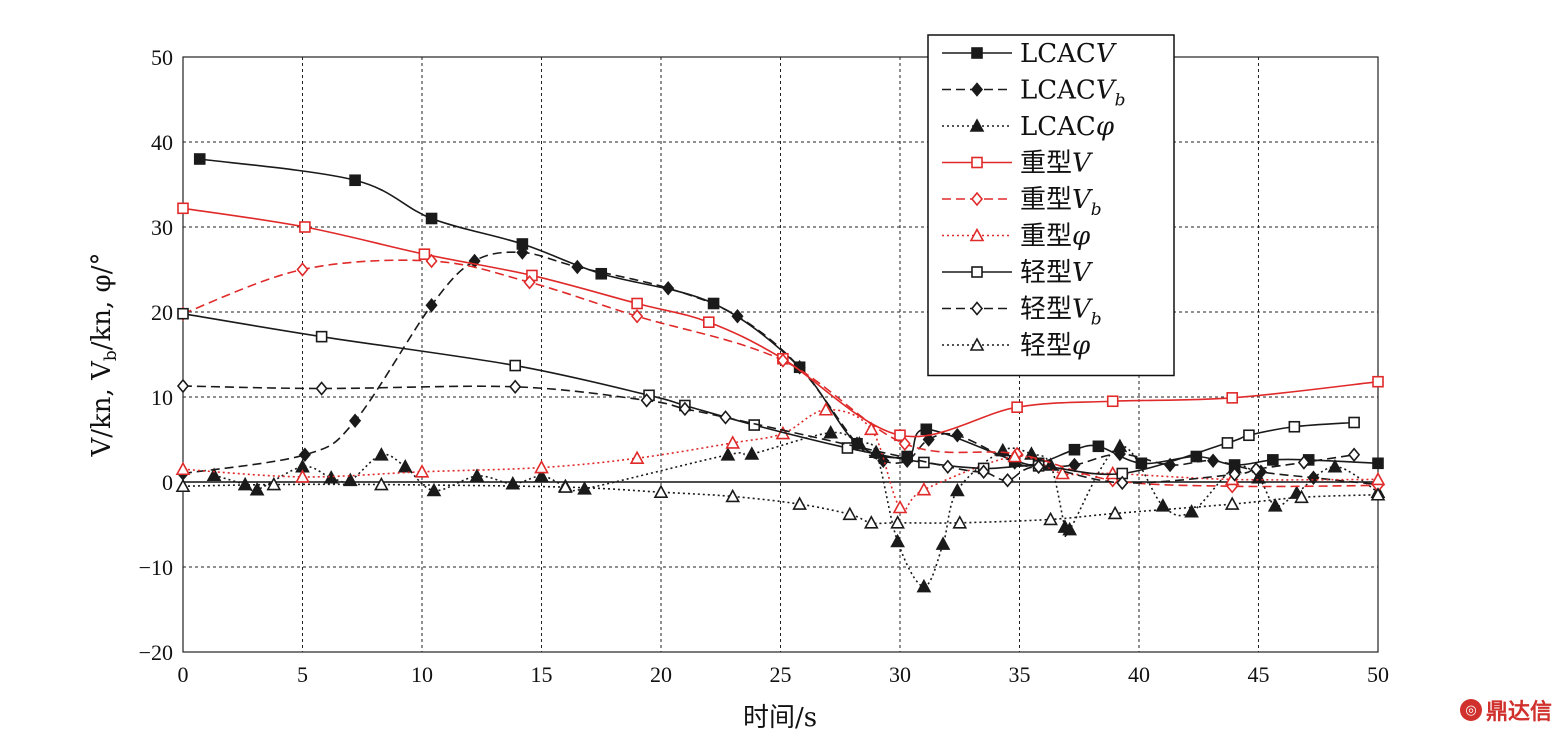  What do you see at coordinates (183, 674) in the screenshot?
I see `x-tick-label: 0` at bounding box center [183, 674].